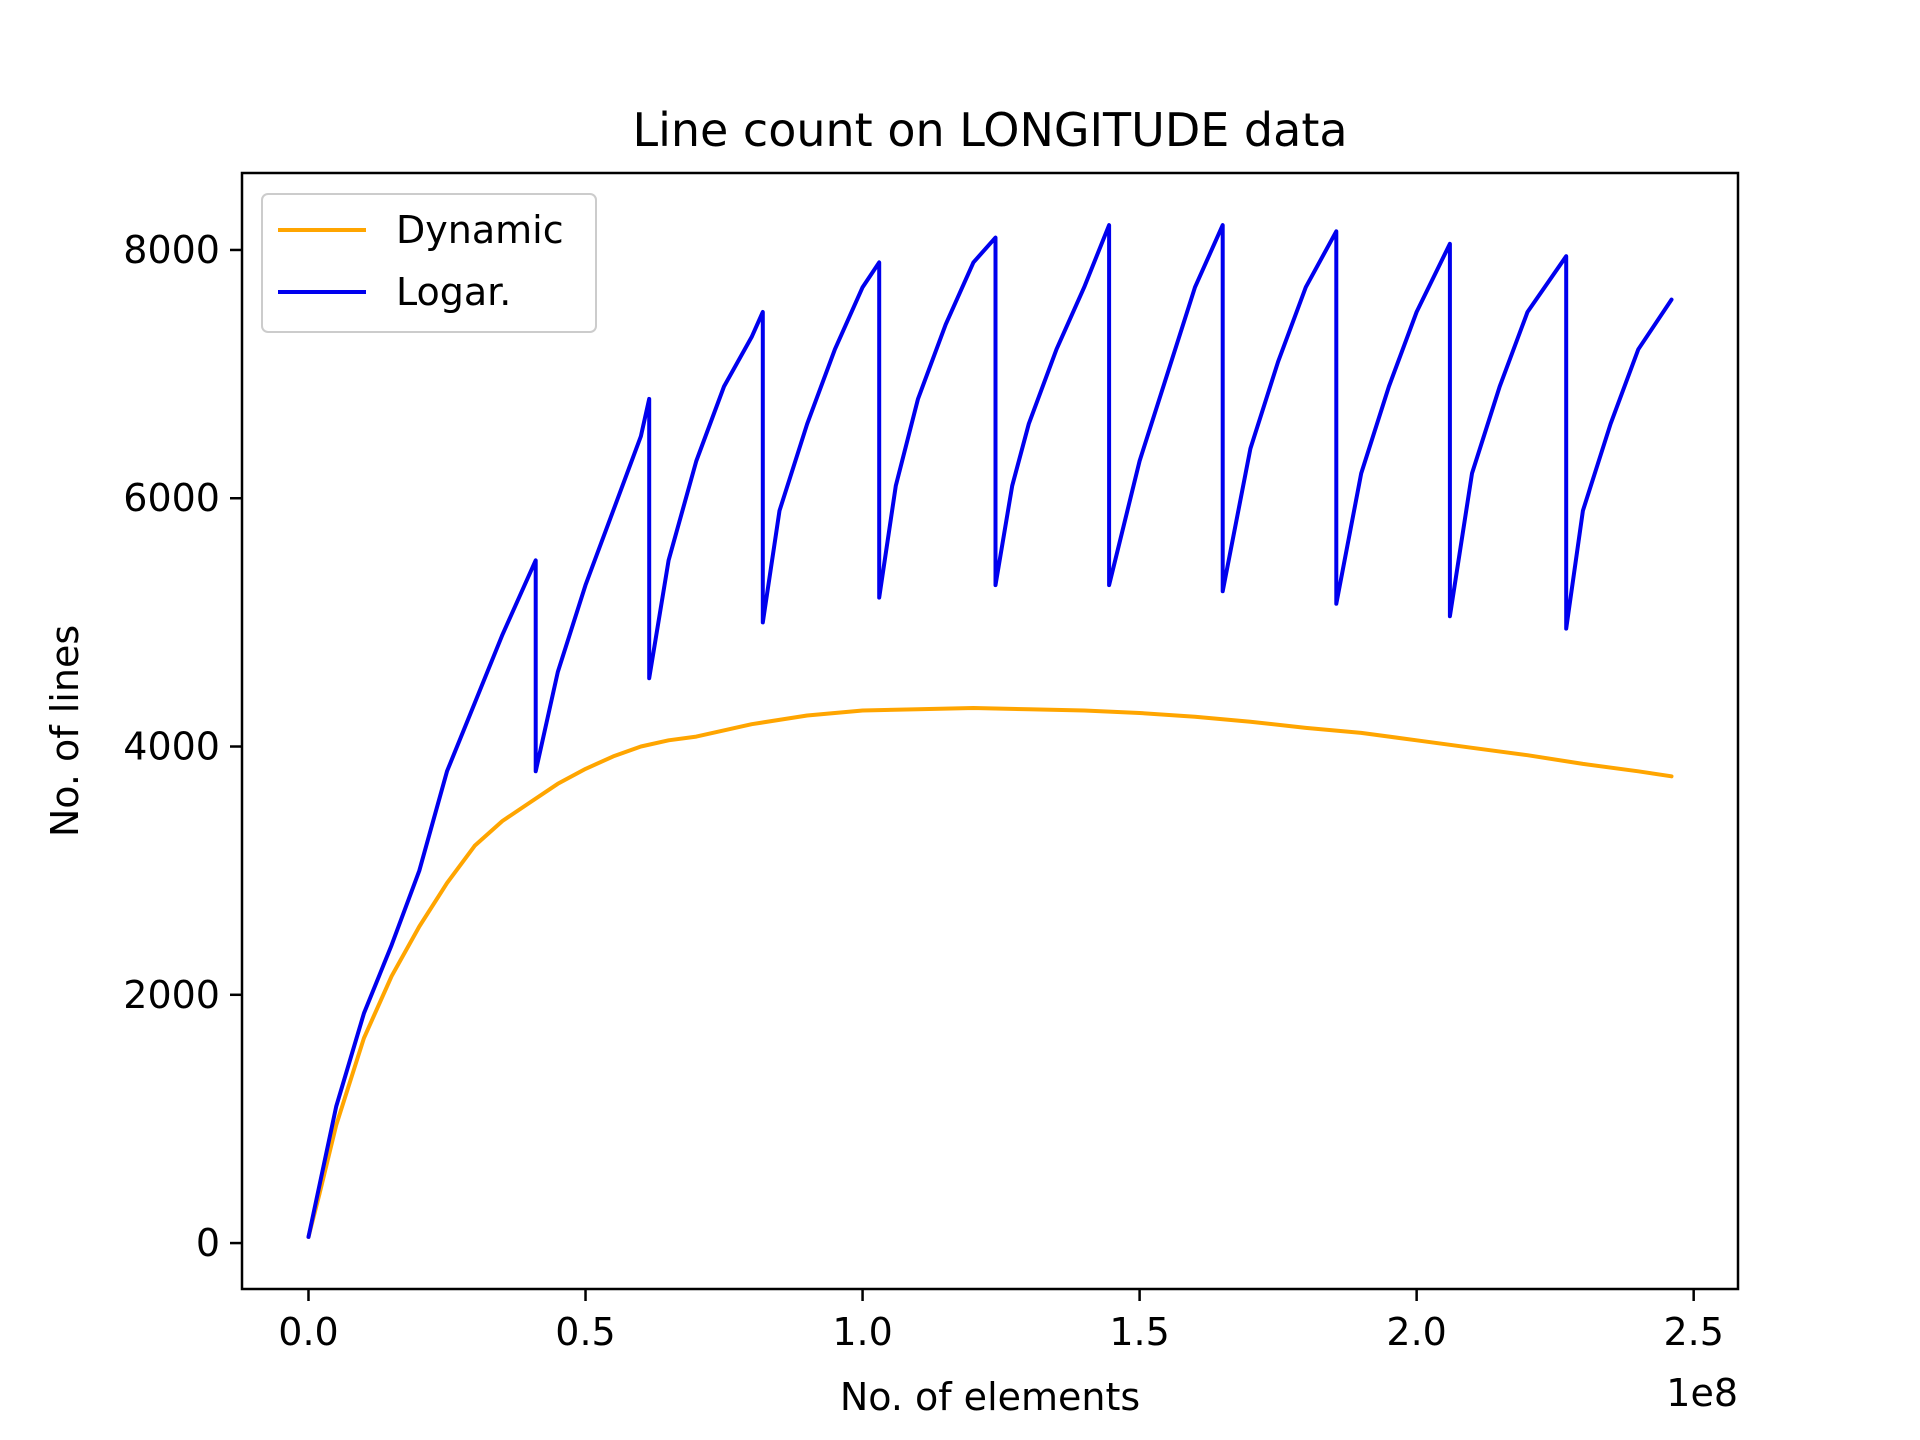 The width and height of the screenshot is (1920, 1440). What do you see at coordinates (171, 995) in the screenshot?
I see `y-tick-label: 2000` at bounding box center [171, 995].